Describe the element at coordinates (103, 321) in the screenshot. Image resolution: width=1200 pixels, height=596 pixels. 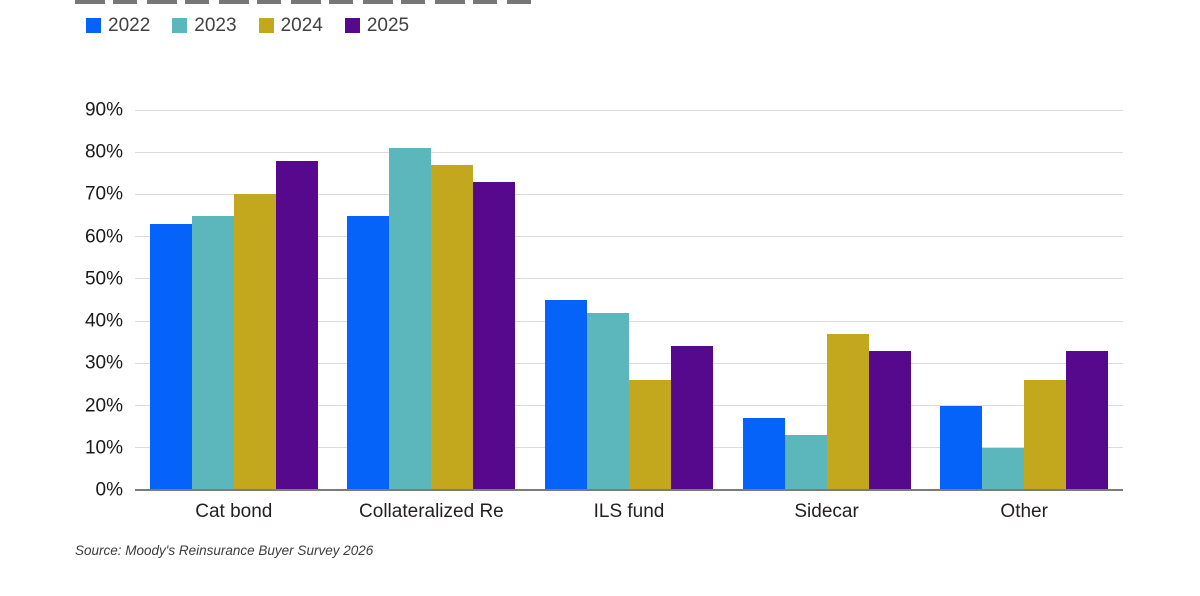
I see `y-tick-label-40: 40%` at that location.